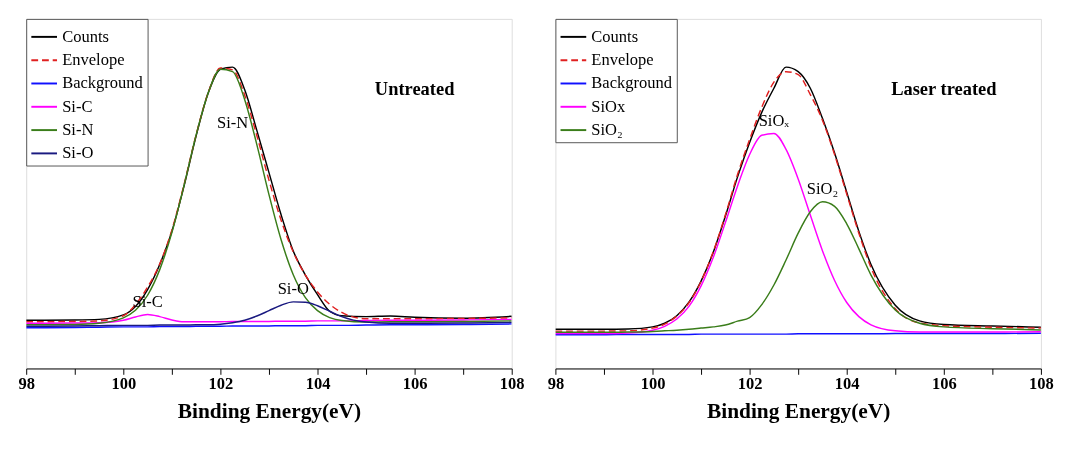 This screenshot has height=450, width=1072. I want to click on annotation: SiOₓ, so click(774, 120).